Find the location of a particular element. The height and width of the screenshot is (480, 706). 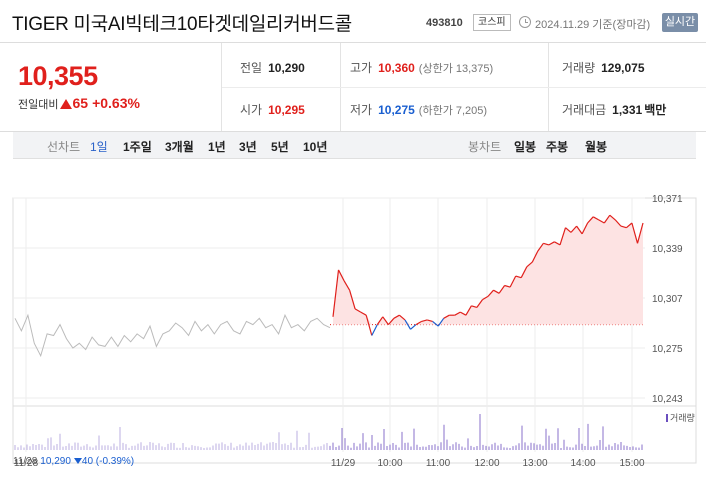

open-cell: 시가 10,295 is located at coordinates (272, 109).